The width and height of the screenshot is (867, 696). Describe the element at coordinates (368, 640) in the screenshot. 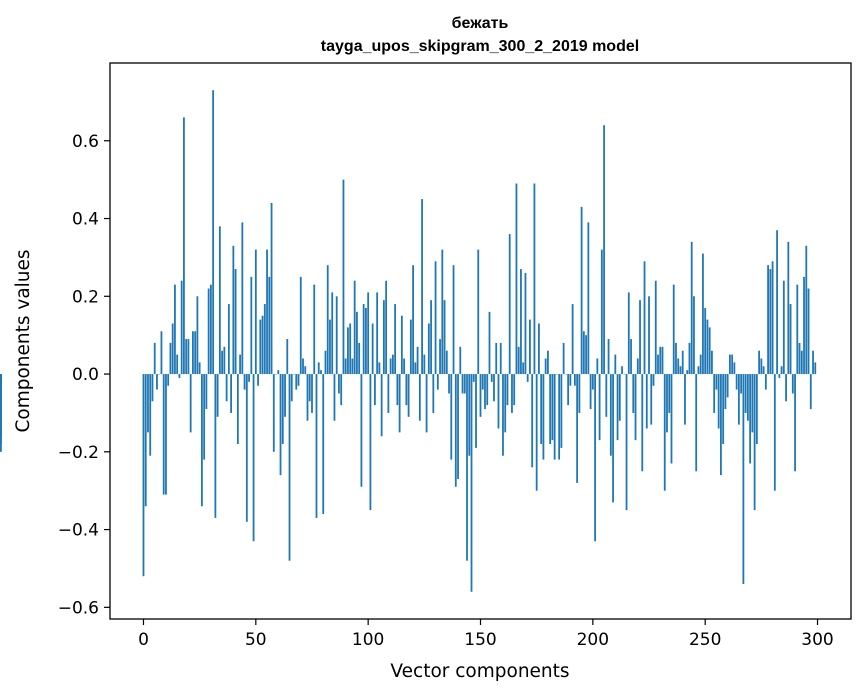

I see `x-tick-label: 100` at that location.